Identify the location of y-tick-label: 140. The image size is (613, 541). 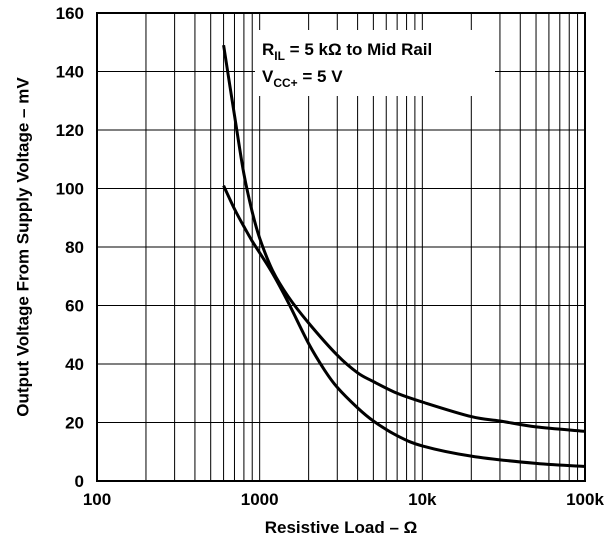
(70, 72).